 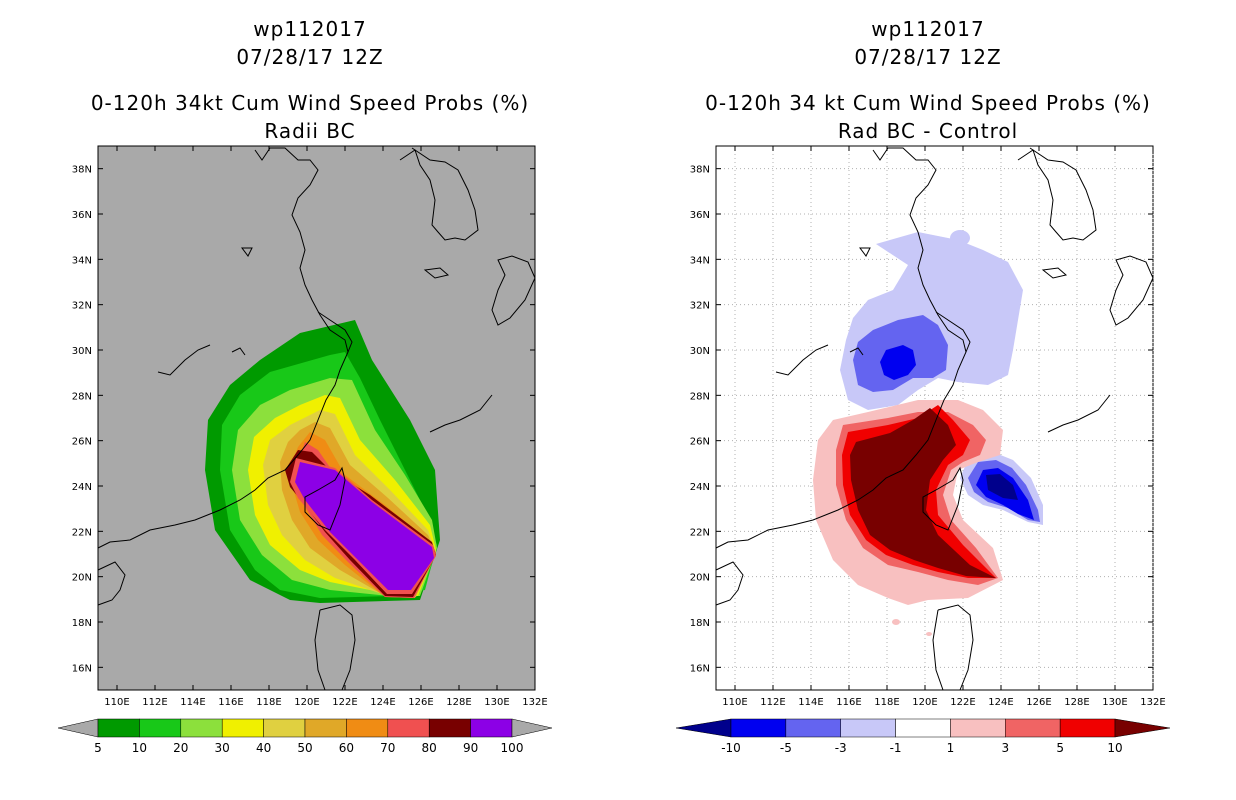 What do you see at coordinates (470, 748) in the screenshot?
I see `colorbar-label: 90` at bounding box center [470, 748].